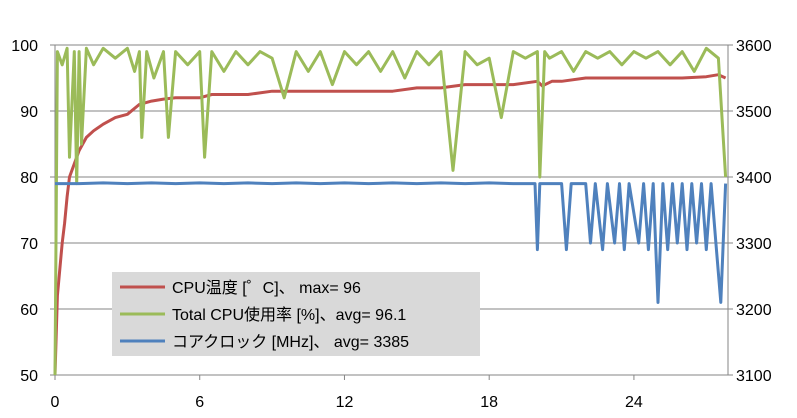 The image size is (797, 418). Describe the element at coordinates (29, 112) in the screenshot. I see `left-tick-label-4: 90` at that location.